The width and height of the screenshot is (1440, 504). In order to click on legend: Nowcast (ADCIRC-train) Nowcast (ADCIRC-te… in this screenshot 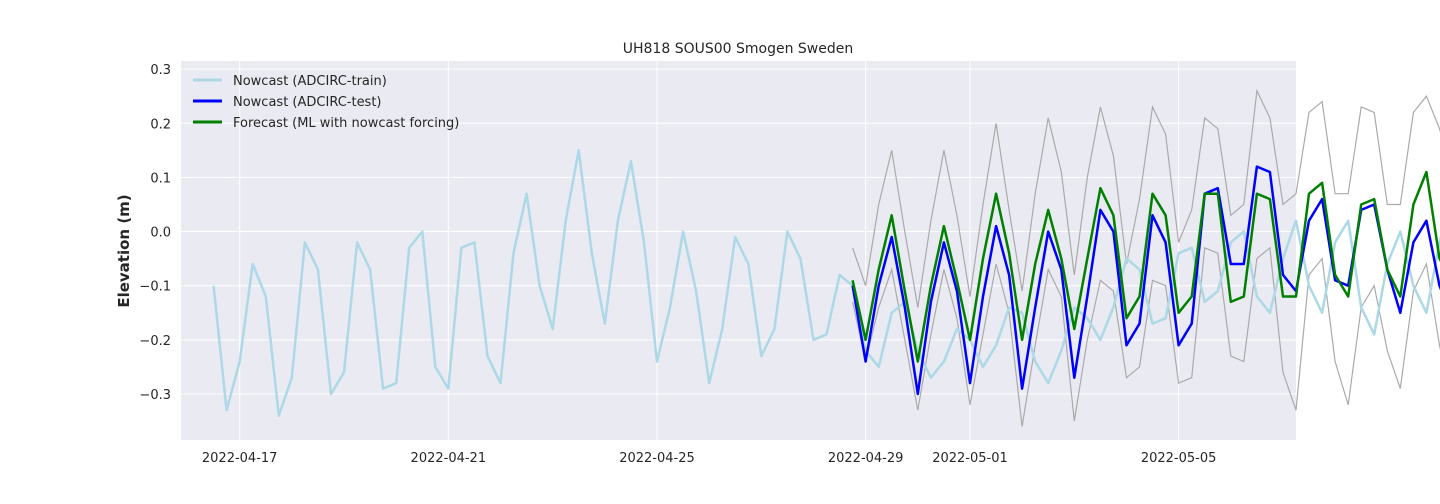, I will do `click(326, 102)`.